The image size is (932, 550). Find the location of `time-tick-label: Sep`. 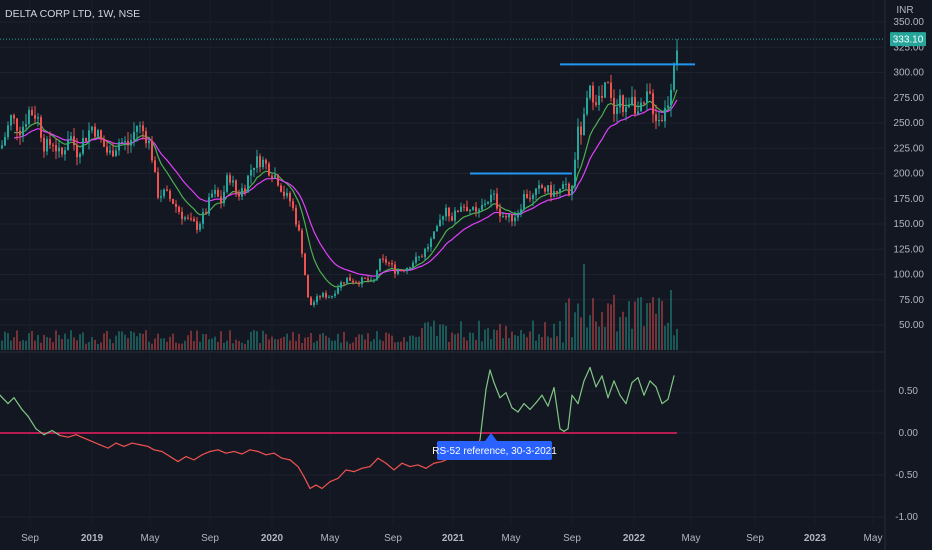

time-tick-label: Sep is located at coordinates (210, 538).